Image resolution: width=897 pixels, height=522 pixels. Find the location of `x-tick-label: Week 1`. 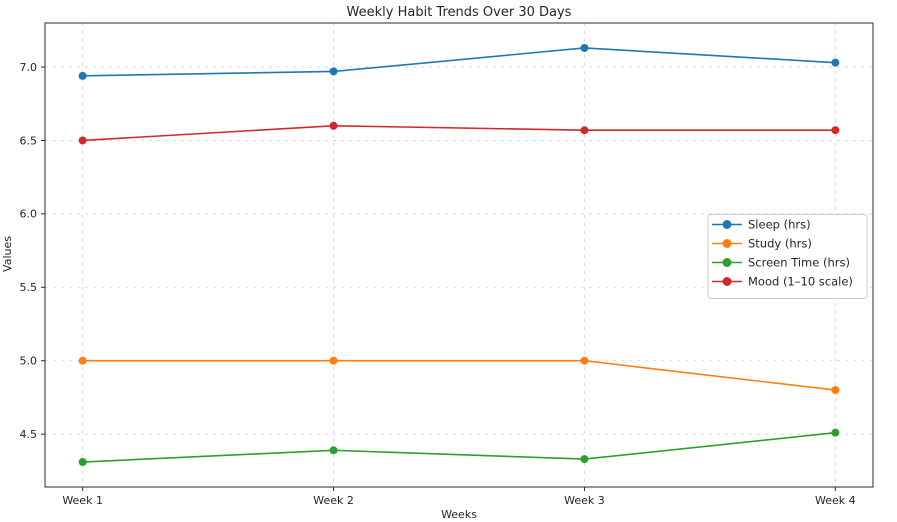

x-tick-label: Week 1 is located at coordinates (82, 500).